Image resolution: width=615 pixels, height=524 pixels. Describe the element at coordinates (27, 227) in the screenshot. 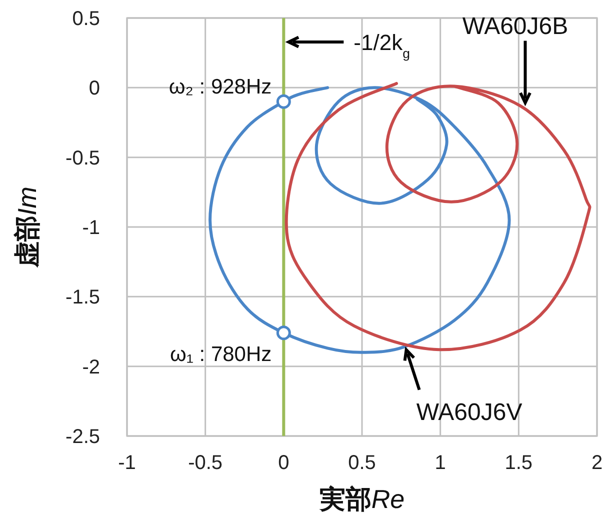

I see `y-axis-title: 虚部Im` at that location.